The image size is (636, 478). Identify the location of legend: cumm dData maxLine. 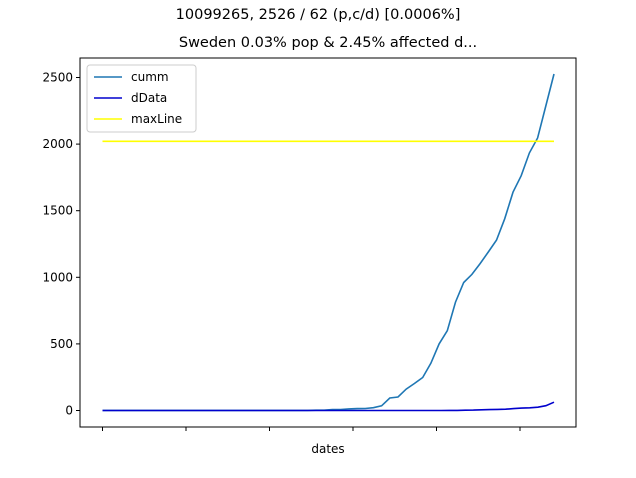
(141, 98).